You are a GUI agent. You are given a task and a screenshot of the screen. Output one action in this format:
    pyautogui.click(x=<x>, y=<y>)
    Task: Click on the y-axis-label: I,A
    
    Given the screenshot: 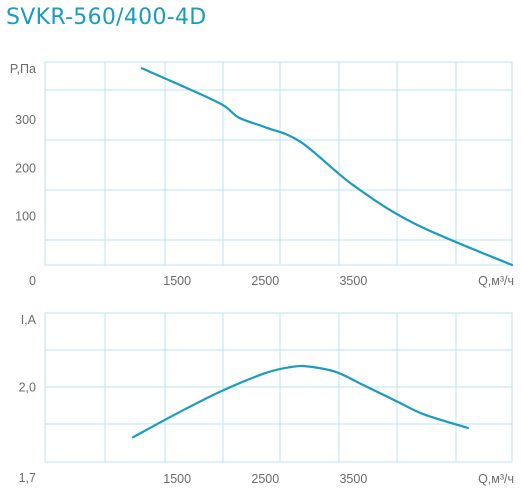 What is the action you would take?
    pyautogui.click(x=29, y=320)
    